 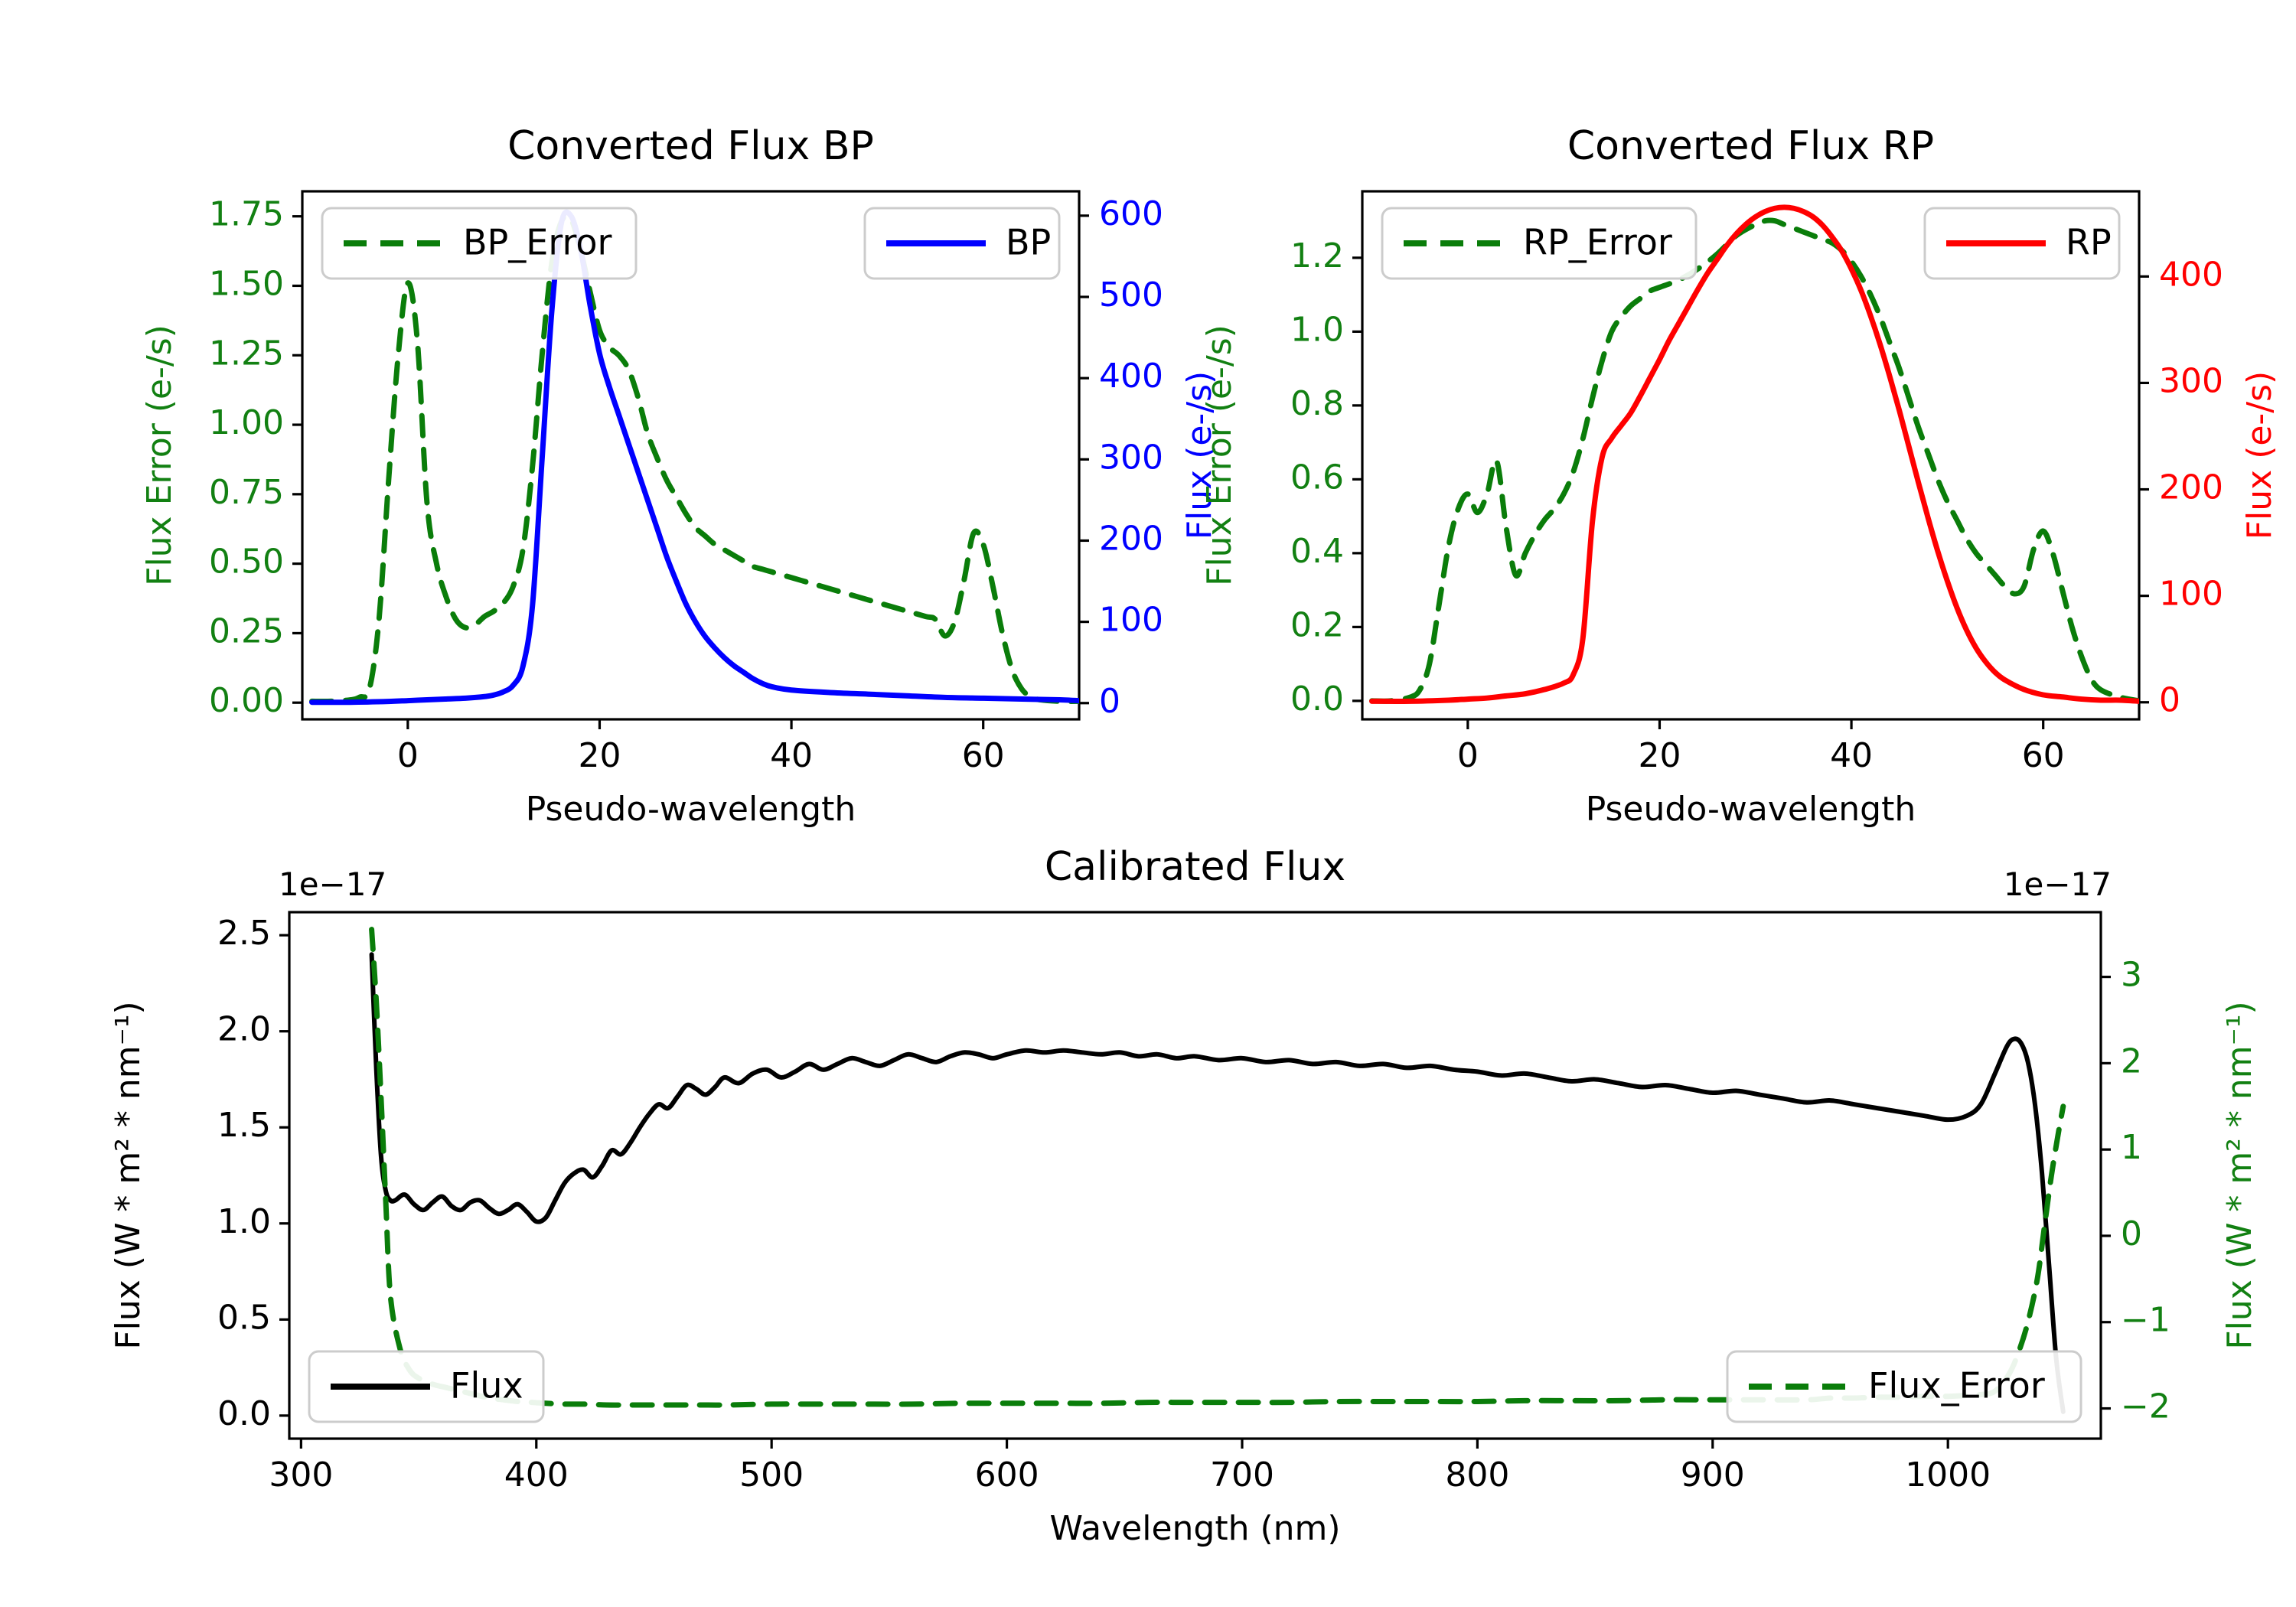 What do you see at coordinates (1195, 867) in the screenshot?
I see `chart-title-calibrated-flux: Calibrated Flux` at bounding box center [1195, 867].